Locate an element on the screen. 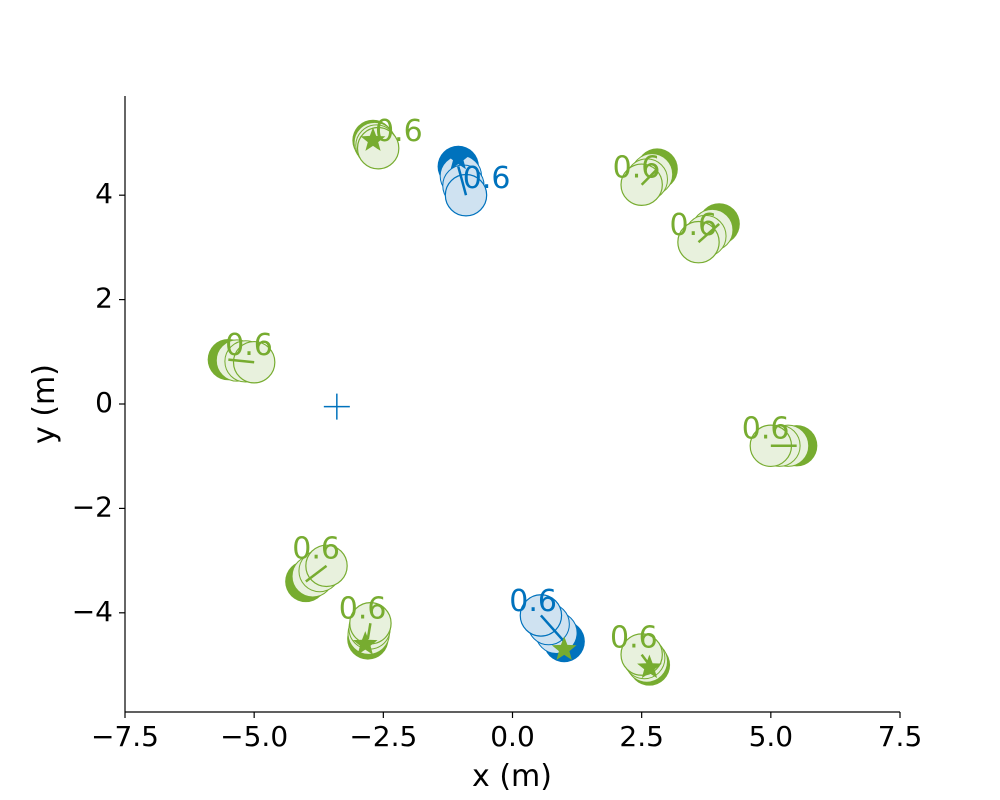 The width and height of the screenshot is (1000, 800). x-tick-label-5: 5.0 is located at coordinates (771, 736).